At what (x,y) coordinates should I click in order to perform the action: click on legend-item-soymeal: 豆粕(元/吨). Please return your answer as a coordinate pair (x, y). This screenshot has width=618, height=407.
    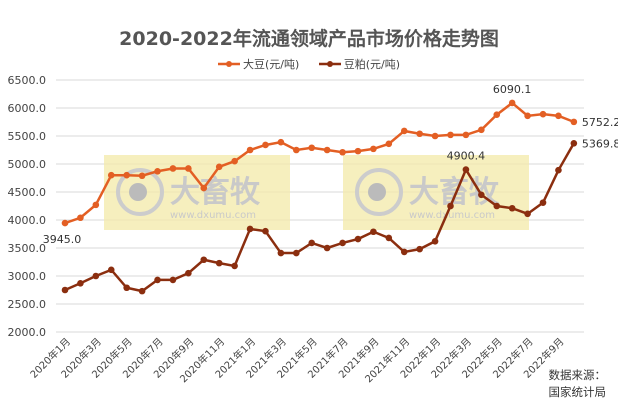
    Looking at the image, I should click on (359, 64).